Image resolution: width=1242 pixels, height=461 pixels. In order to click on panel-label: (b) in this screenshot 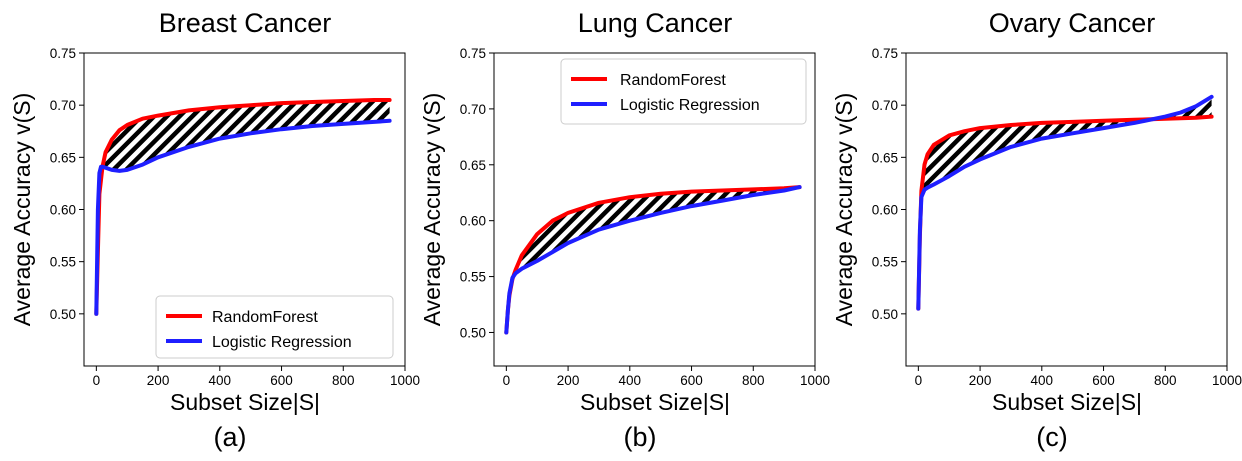, I will do `click(640, 437)`.